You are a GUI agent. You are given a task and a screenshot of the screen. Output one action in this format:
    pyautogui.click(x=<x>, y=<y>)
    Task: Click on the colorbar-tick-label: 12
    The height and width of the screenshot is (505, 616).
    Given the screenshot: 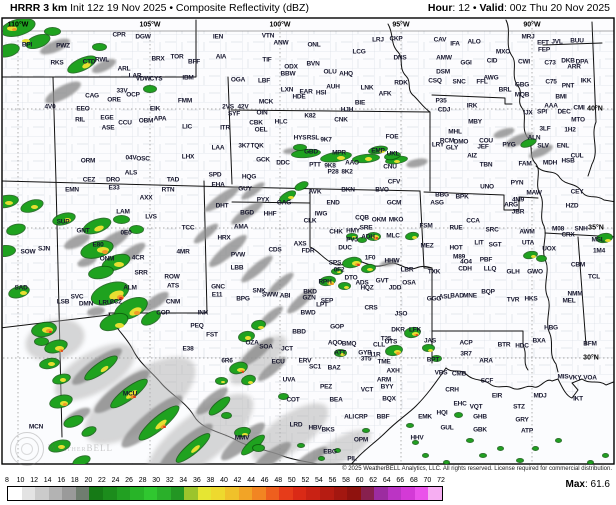 What is the action you would take?
    pyautogui.click(x=34, y=480)
    